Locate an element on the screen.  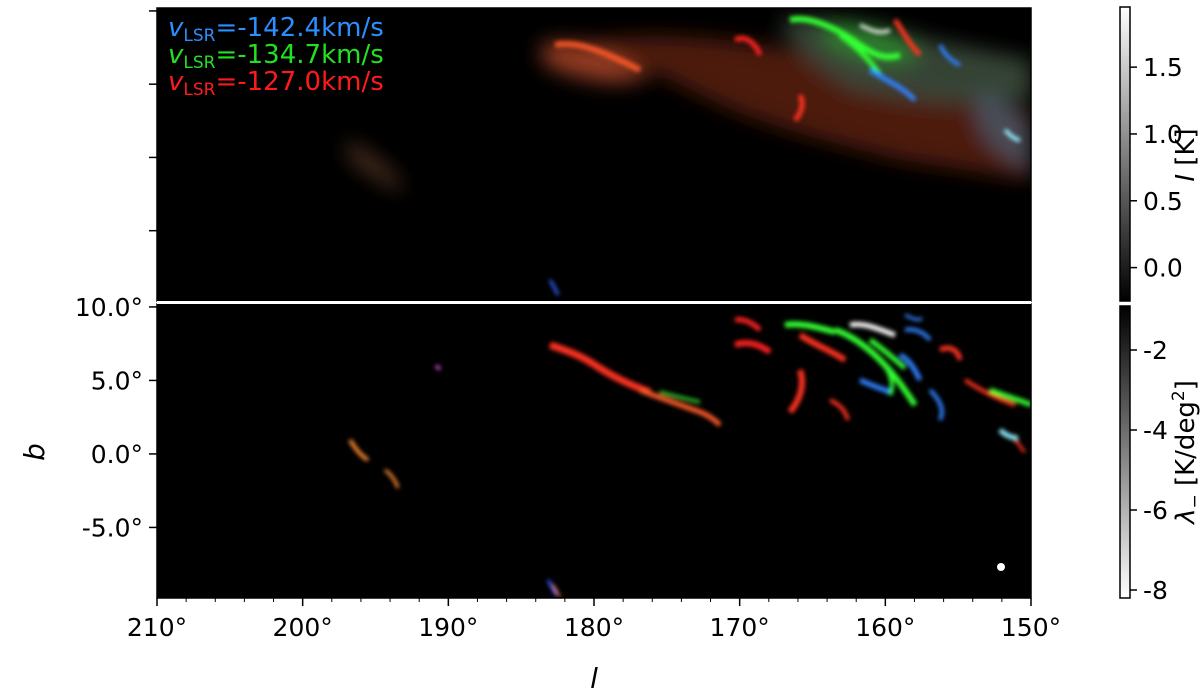
top-colorbar: 1.5 1.0 0.5 0.0 I [K] is located at coordinates (1159, 154).